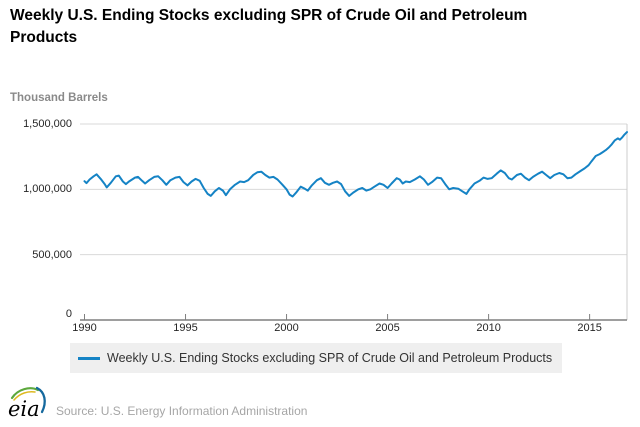  I want to click on y-tick-label: 500,000, so click(52, 254).